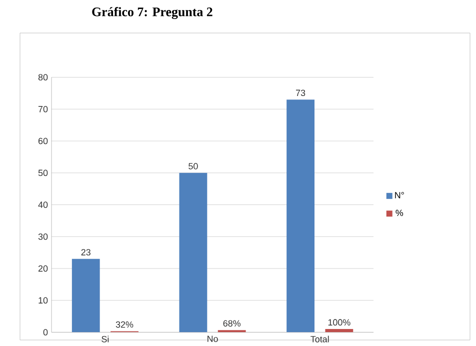  Describe the element at coordinates (193, 166) in the screenshot. I see `data-label: 50` at that location.